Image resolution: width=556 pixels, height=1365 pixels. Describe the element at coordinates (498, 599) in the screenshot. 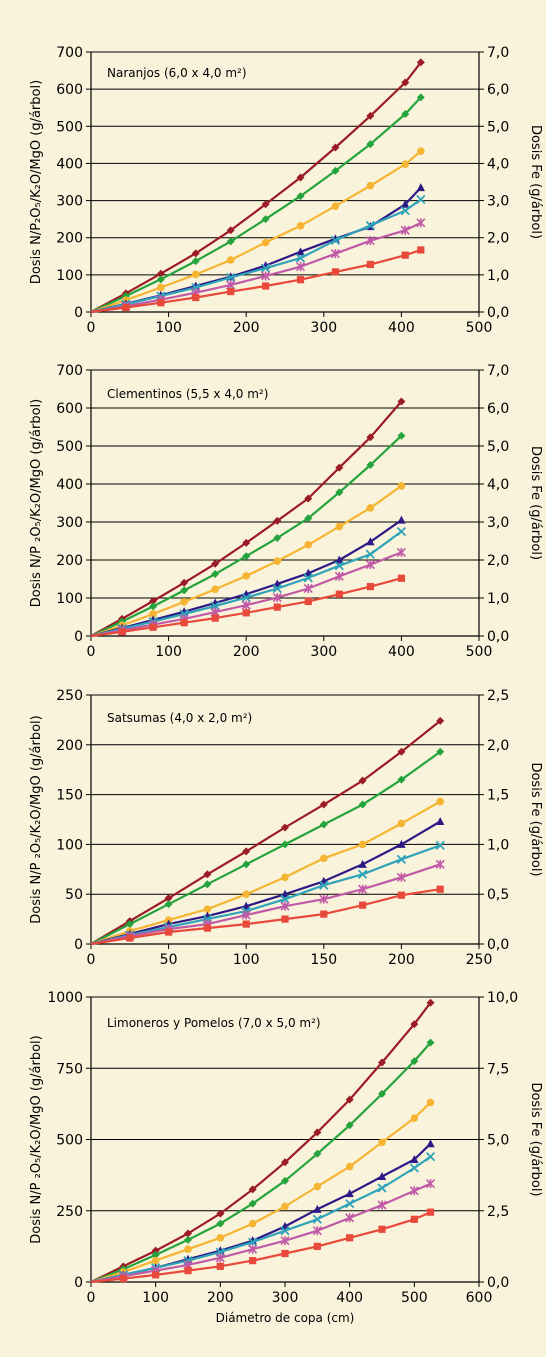

I see `y2-tick-label: 1,0` at that location.